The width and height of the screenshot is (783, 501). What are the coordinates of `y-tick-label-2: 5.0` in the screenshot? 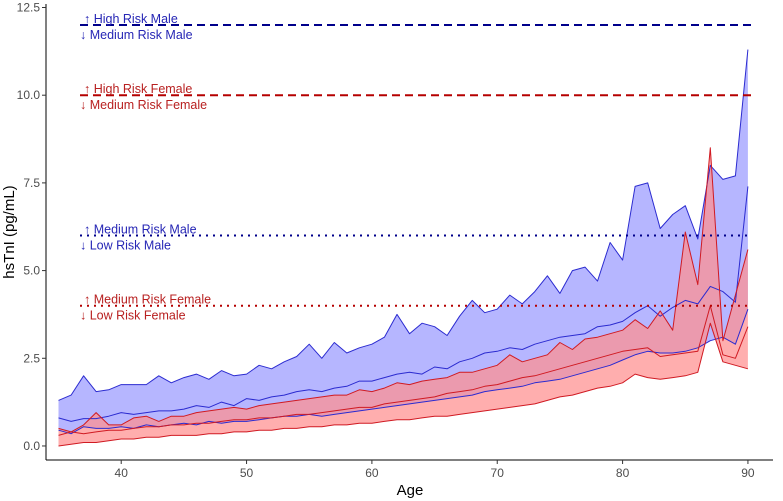 It's located at (31, 271).